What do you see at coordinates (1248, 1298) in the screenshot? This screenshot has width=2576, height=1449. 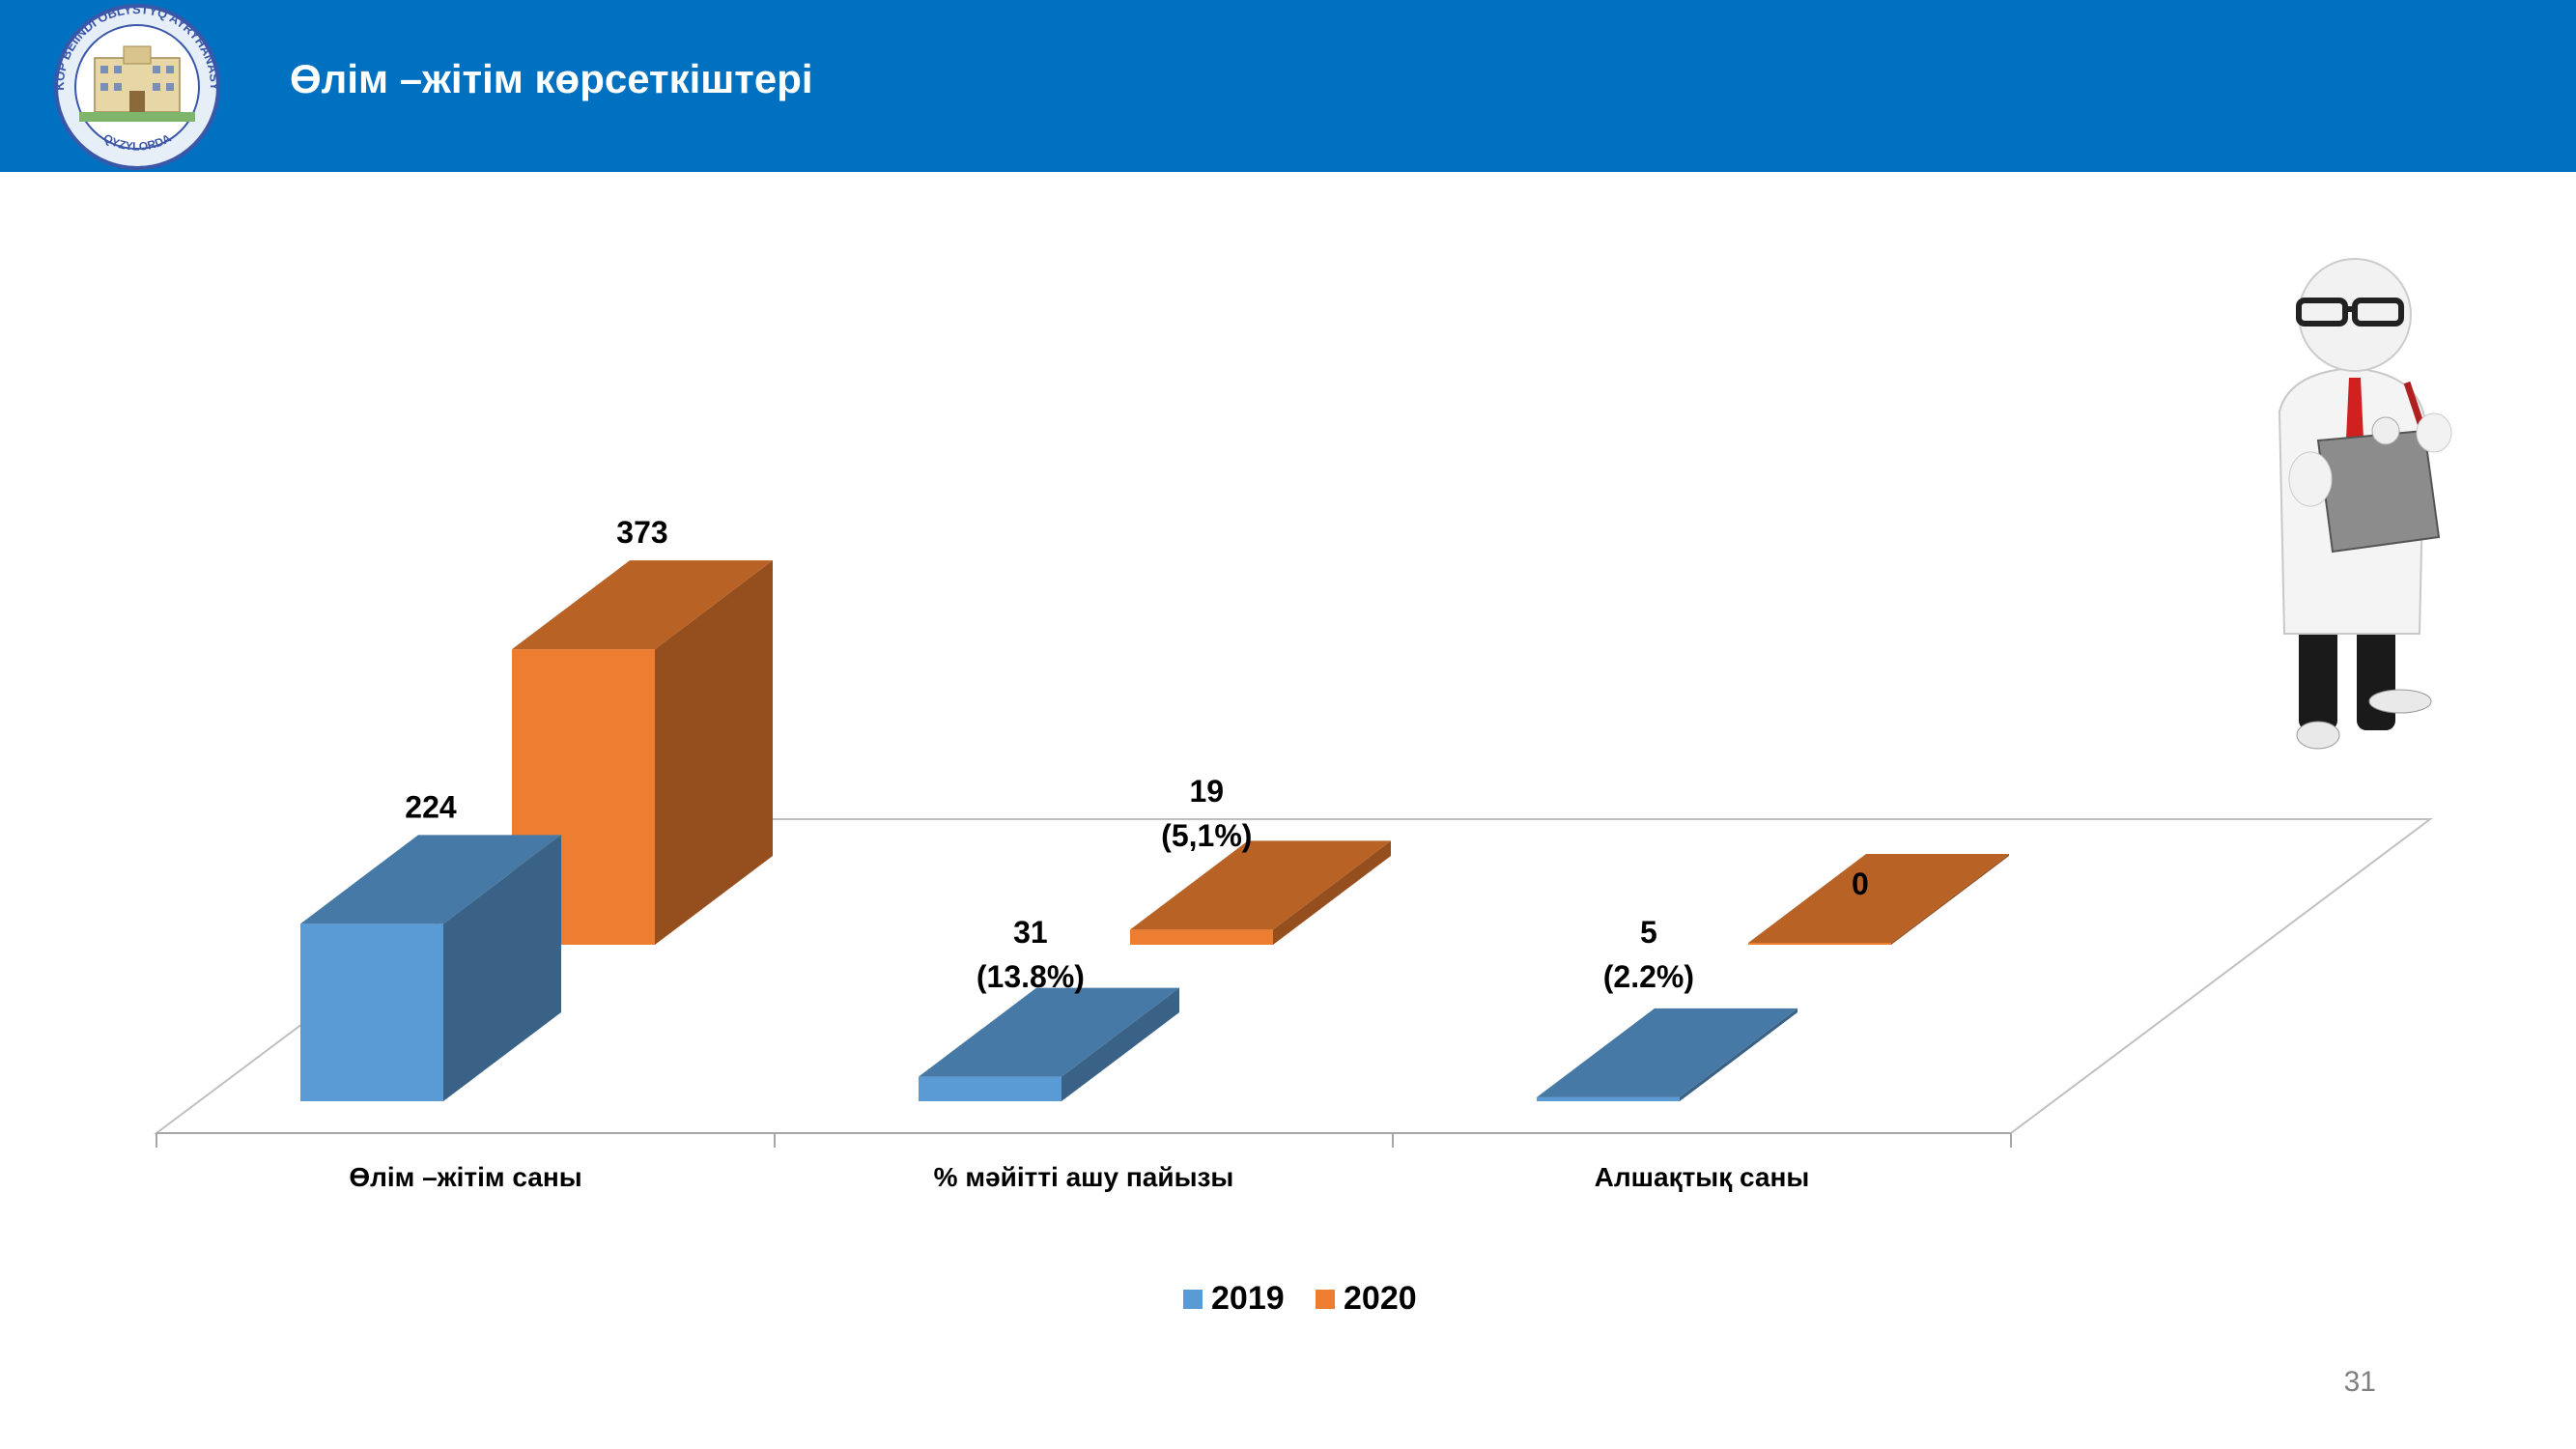 I see `legend-label-2019: 2019` at bounding box center [1248, 1298].